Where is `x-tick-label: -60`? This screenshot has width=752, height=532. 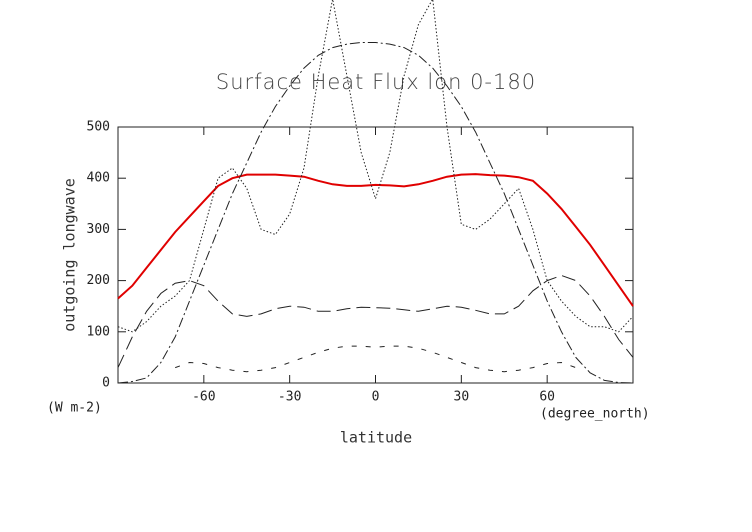 x-tick-label: -60 is located at coordinates (203, 397).